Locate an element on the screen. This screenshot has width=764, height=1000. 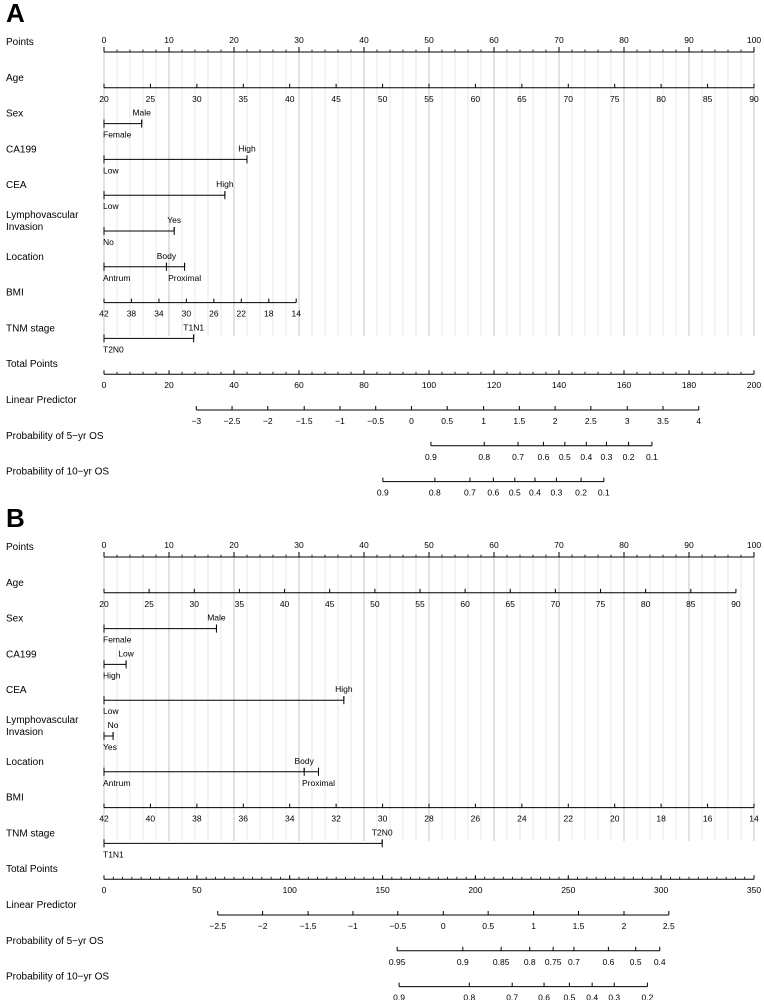
tick-label: 40 is located at coordinates (285, 604).